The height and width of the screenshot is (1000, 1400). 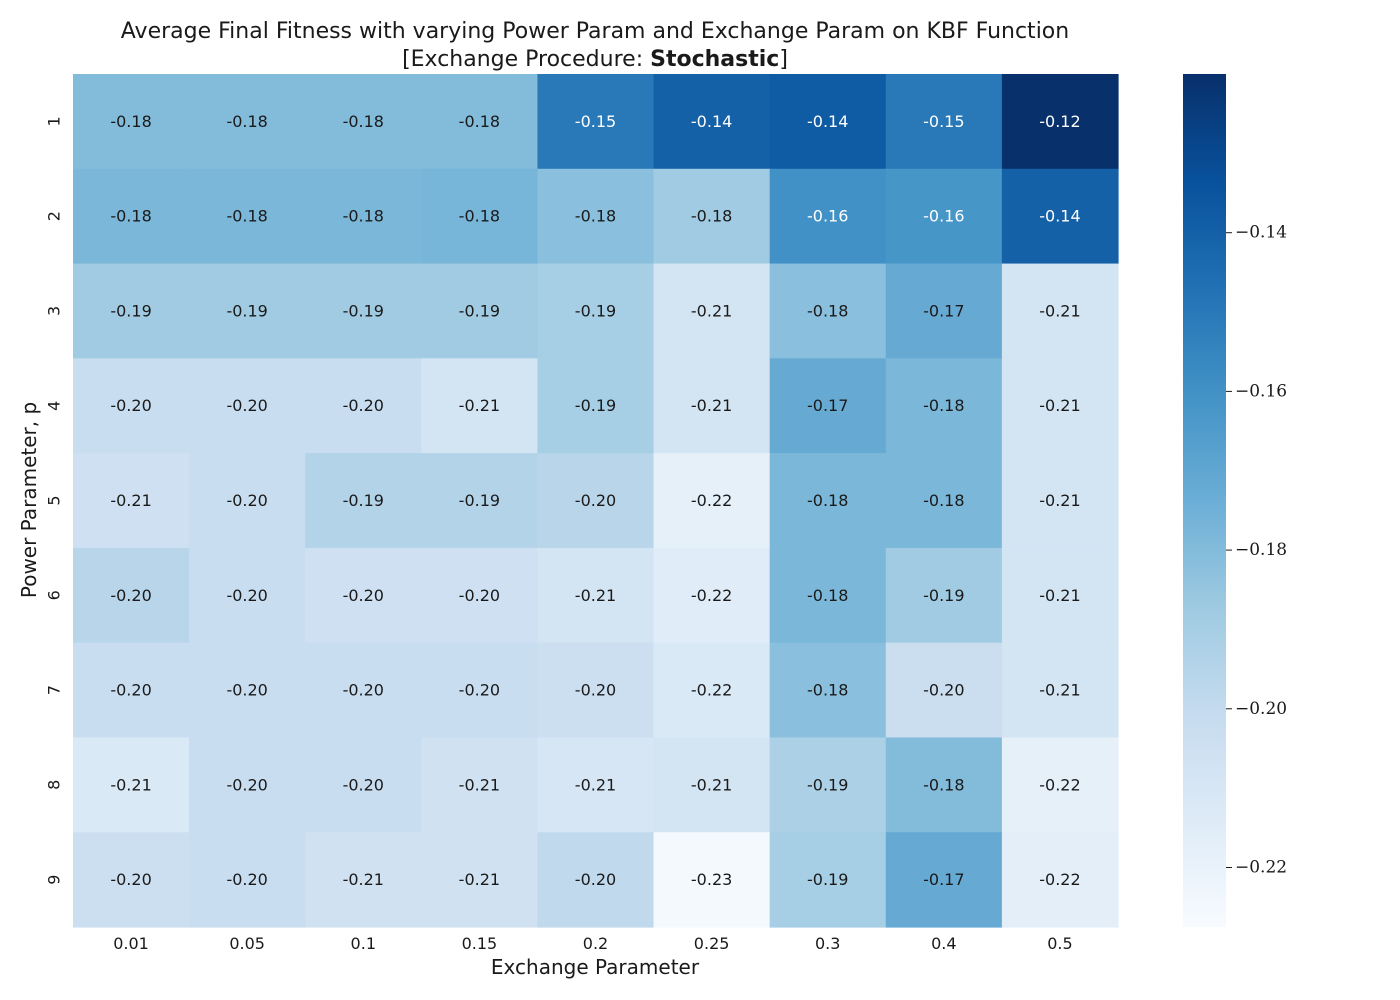 What do you see at coordinates (54, 690) in the screenshot?
I see `y-tick-label: 7` at bounding box center [54, 690].